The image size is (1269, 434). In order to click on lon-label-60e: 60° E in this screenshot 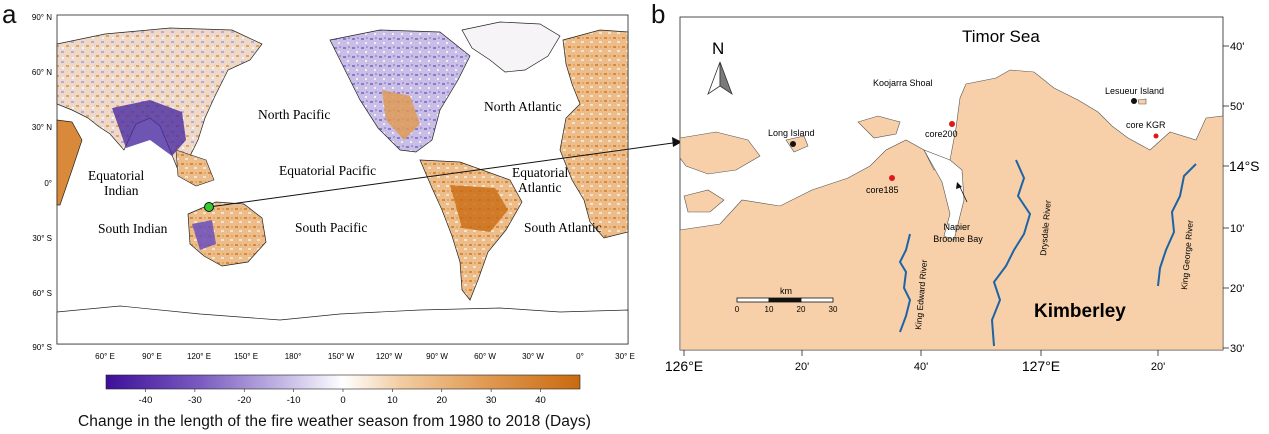, I will do `click(105, 356)`.